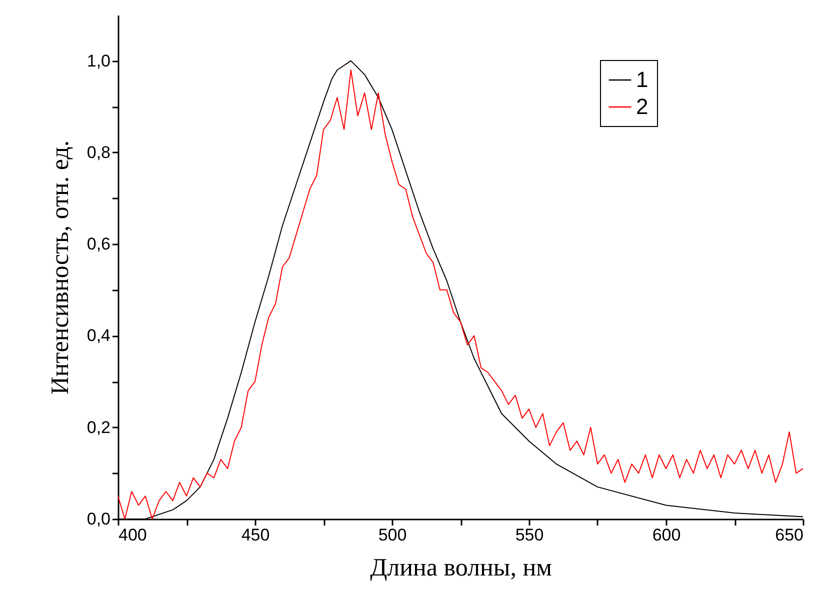 This screenshot has width=822, height=608. What do you see at coordinates (255, 535) in the screenshot?
I see `x-tick-label: 450` at bounding box center [255, 535].